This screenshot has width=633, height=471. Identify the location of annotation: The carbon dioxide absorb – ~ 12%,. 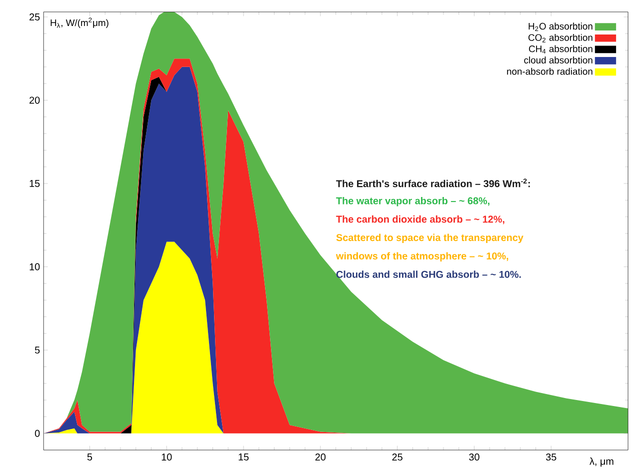
(420, 219).